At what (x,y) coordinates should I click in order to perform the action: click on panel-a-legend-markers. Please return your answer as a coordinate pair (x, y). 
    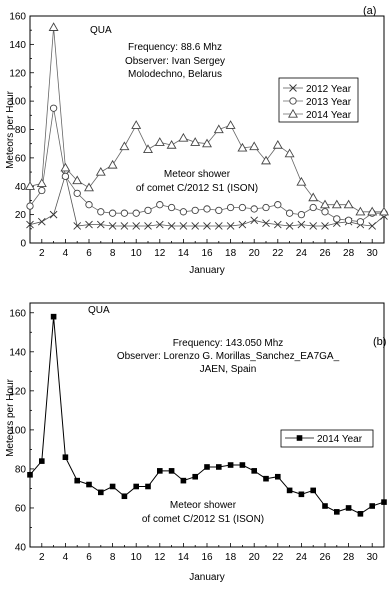
    Looking at the image, I should click on (293, 101).